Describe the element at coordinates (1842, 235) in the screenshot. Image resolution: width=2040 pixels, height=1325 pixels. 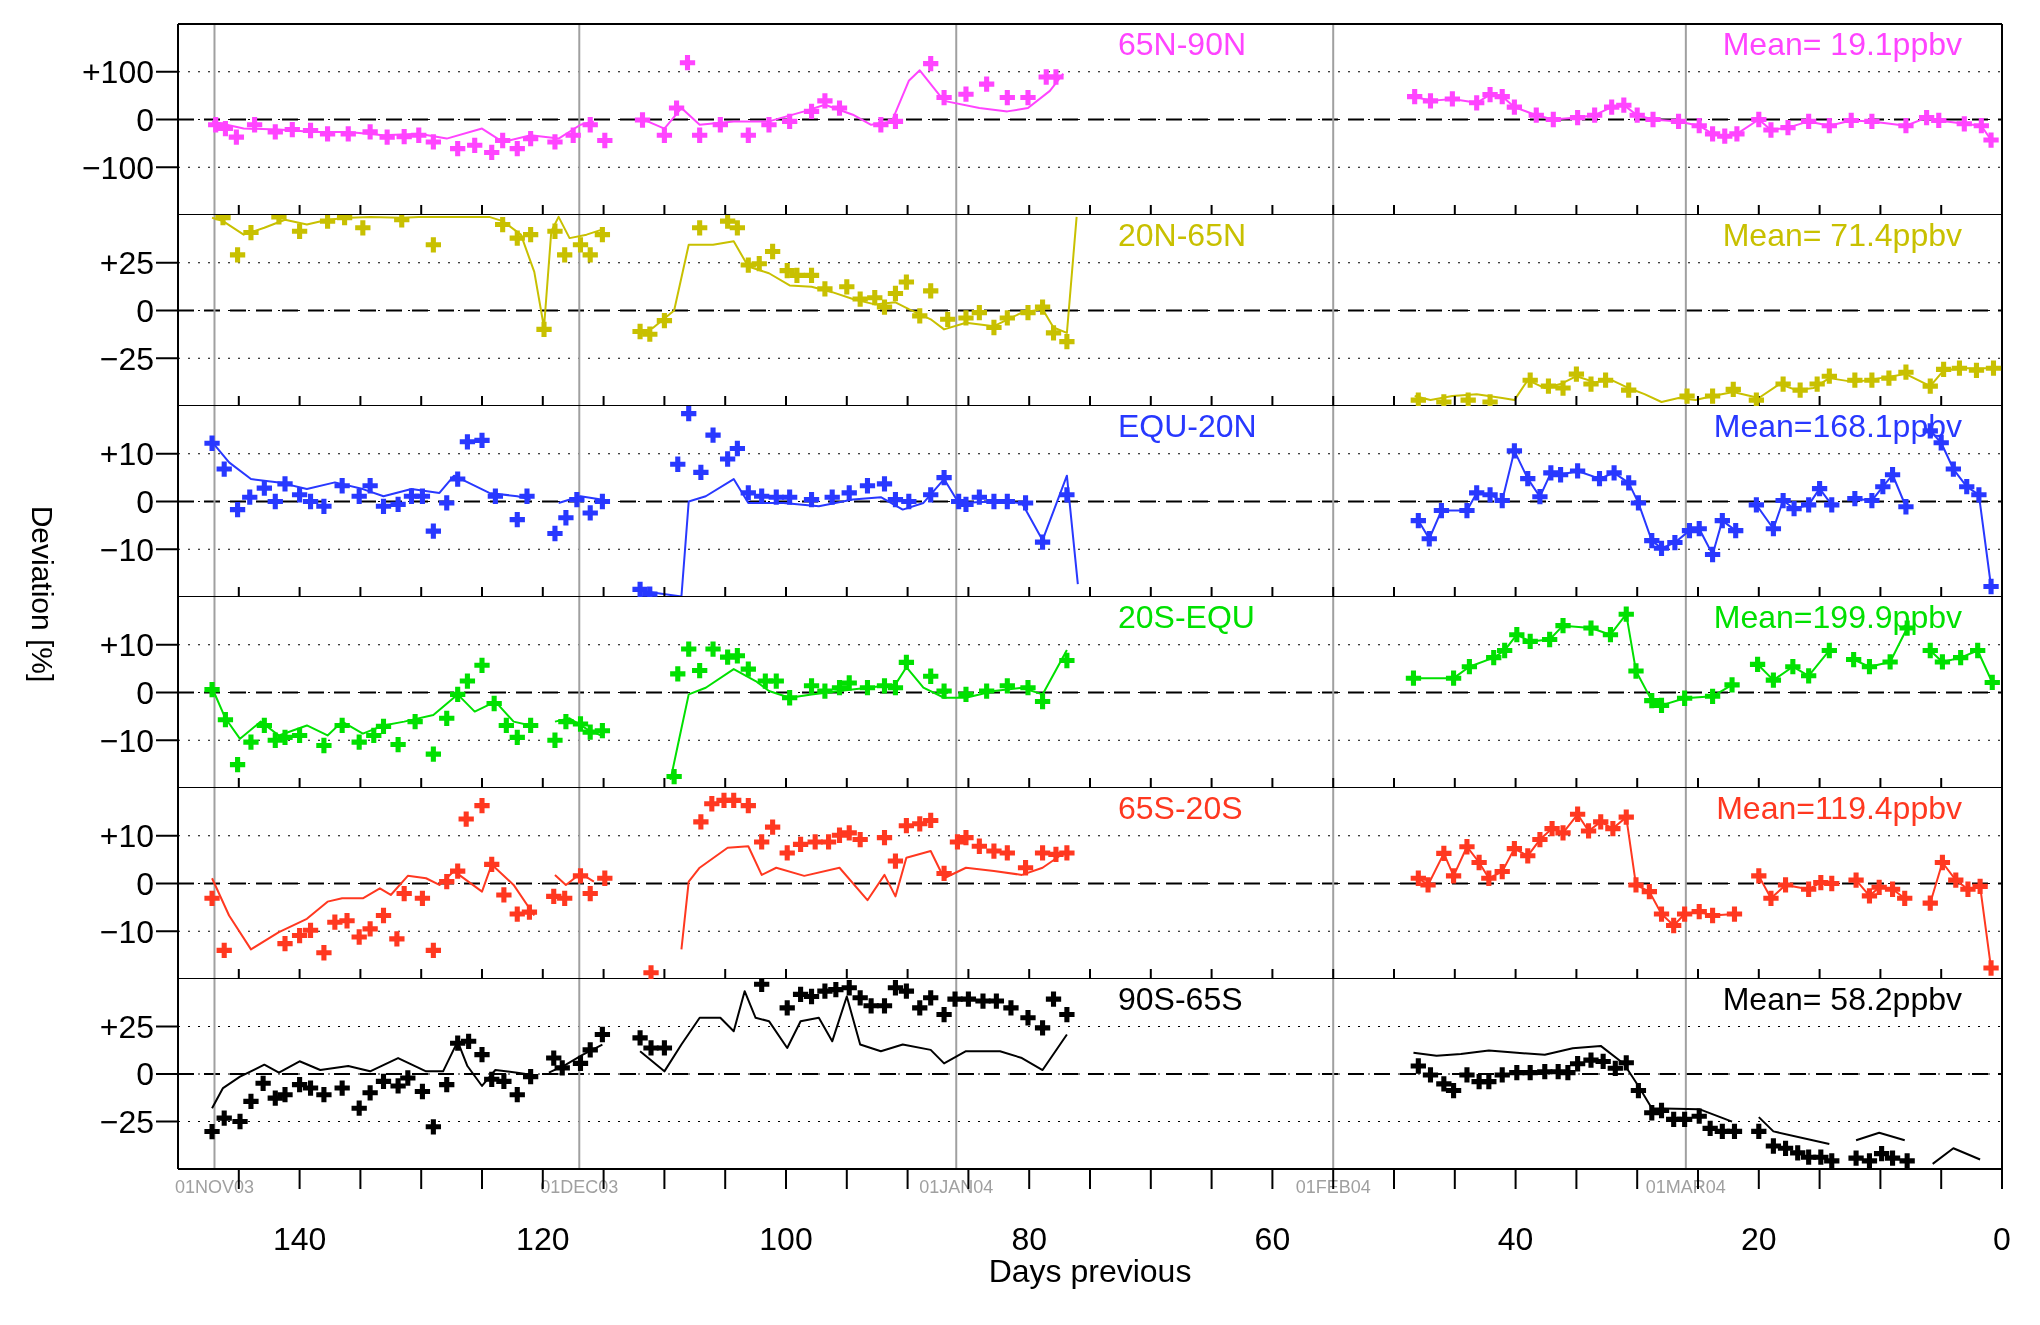
I see `annotation: Mean= 71.4ppbv` at that location.